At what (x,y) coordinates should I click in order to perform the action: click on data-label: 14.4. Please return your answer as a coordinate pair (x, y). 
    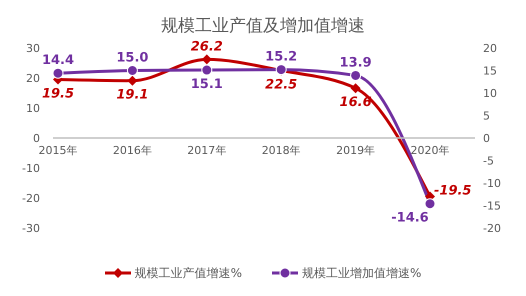
    Looking at the image, I should click on (58, 60).